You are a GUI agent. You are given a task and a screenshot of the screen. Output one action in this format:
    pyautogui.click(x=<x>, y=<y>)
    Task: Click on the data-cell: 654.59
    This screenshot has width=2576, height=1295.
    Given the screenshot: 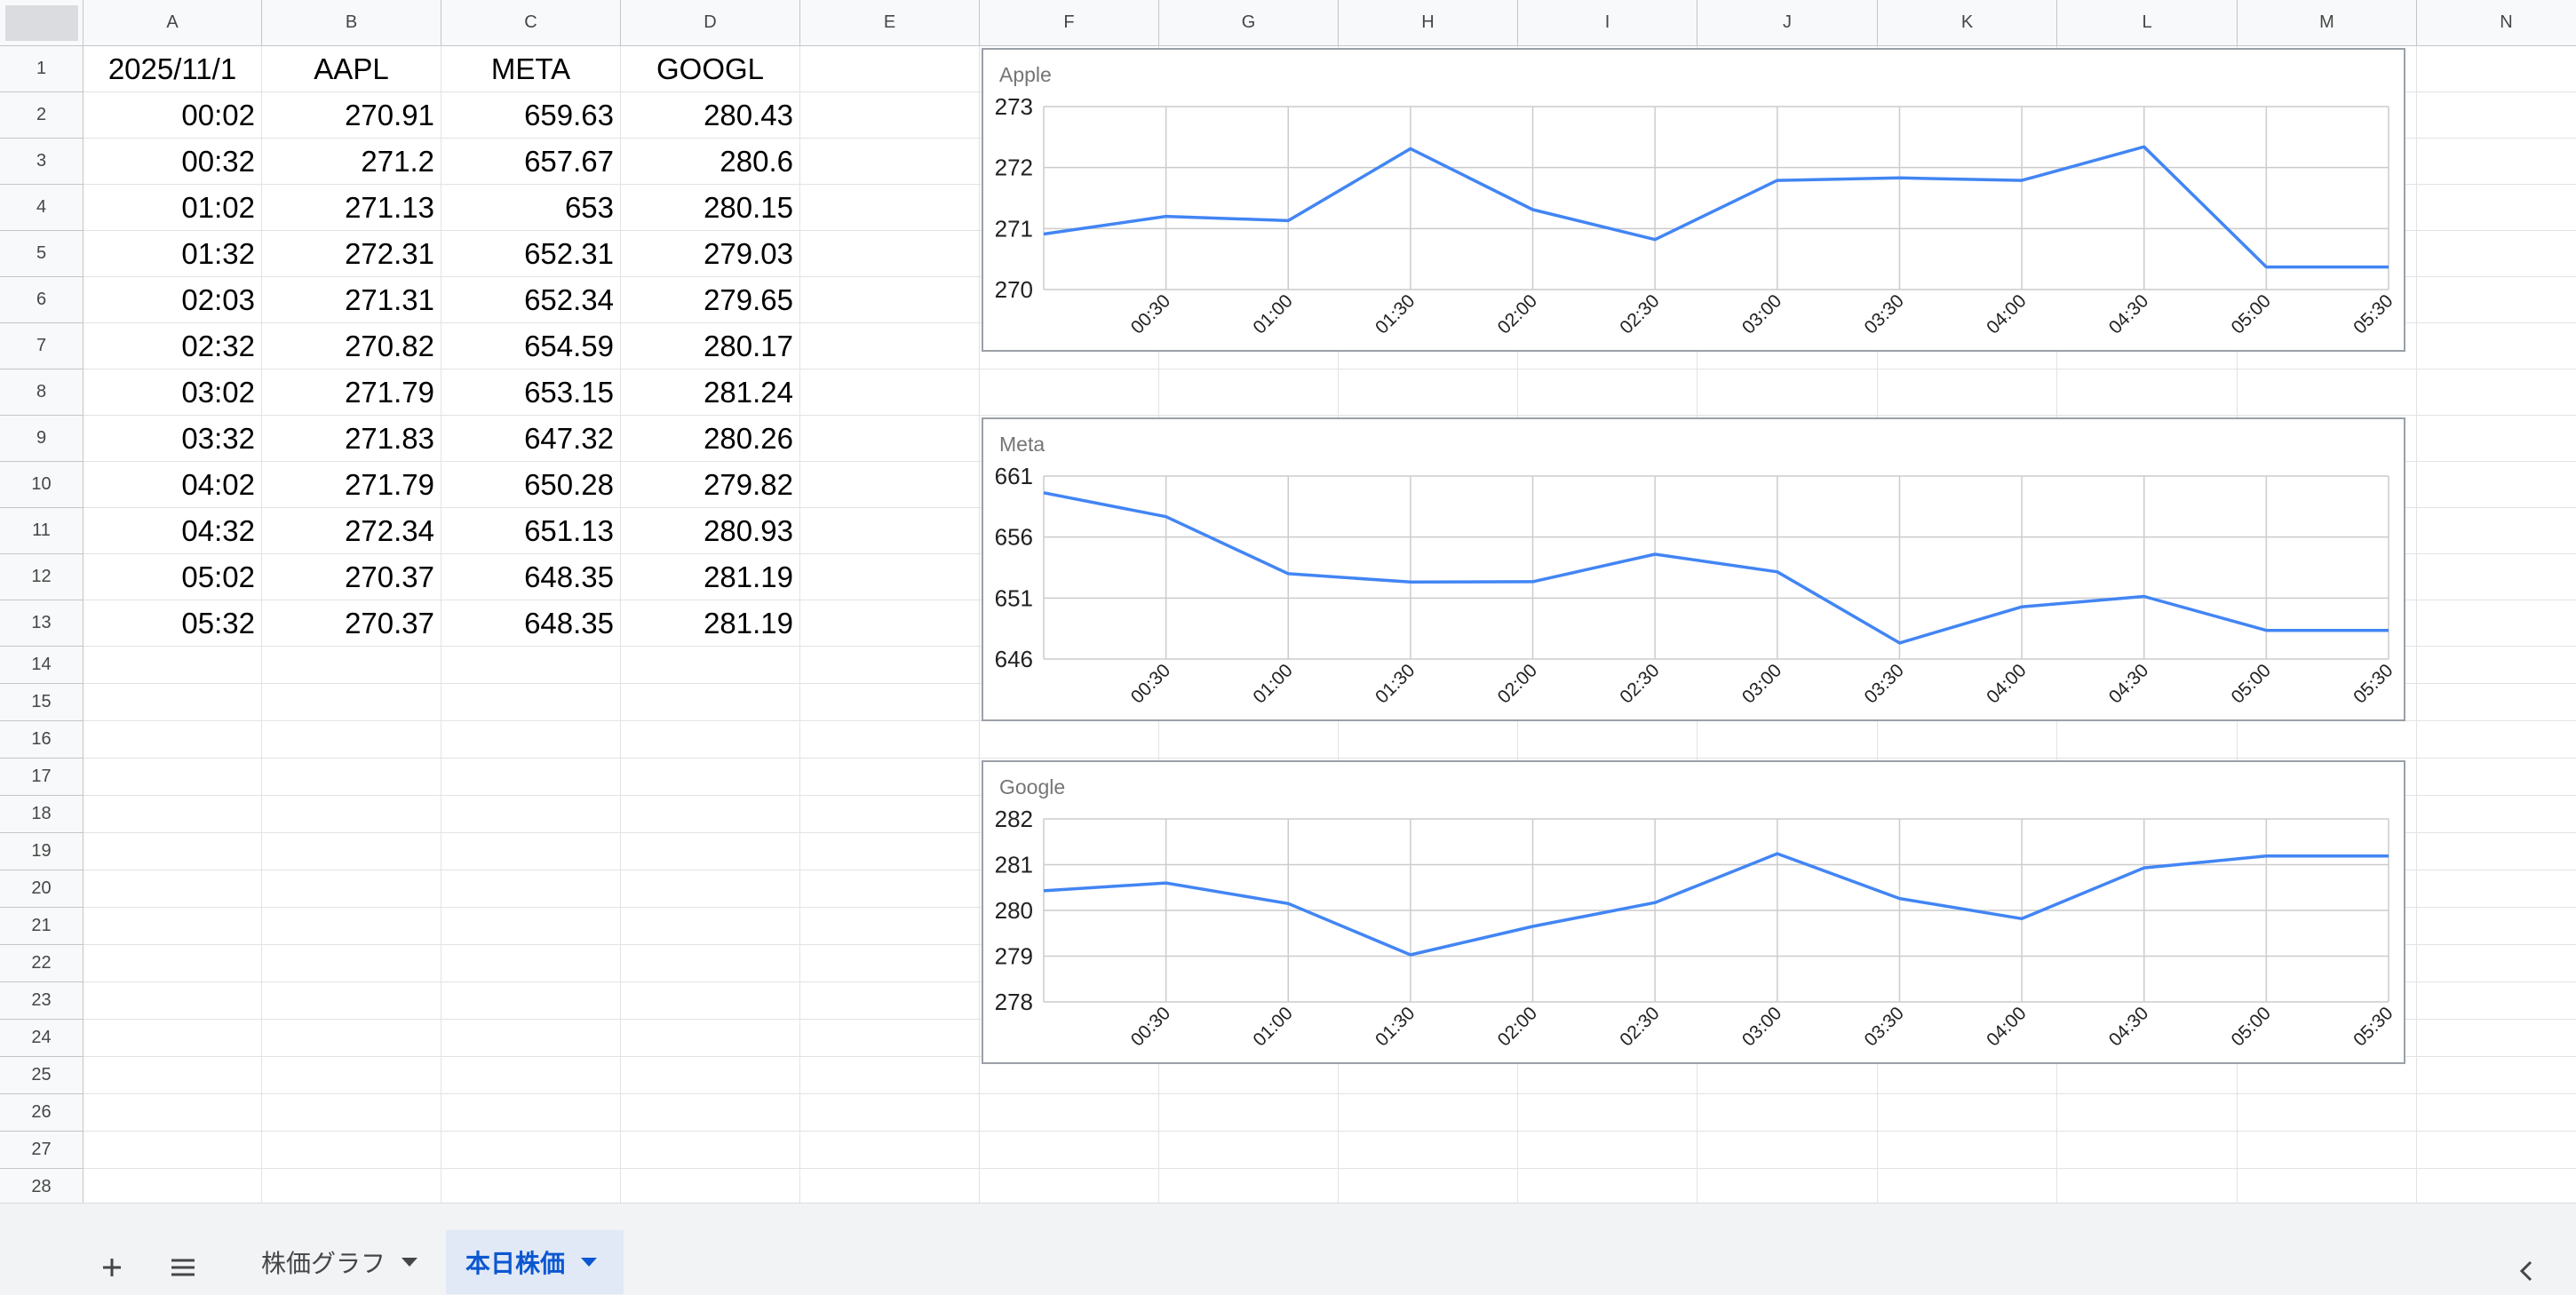 What is the action you would take?
    pyautogui.click(x=531, y=346)
    